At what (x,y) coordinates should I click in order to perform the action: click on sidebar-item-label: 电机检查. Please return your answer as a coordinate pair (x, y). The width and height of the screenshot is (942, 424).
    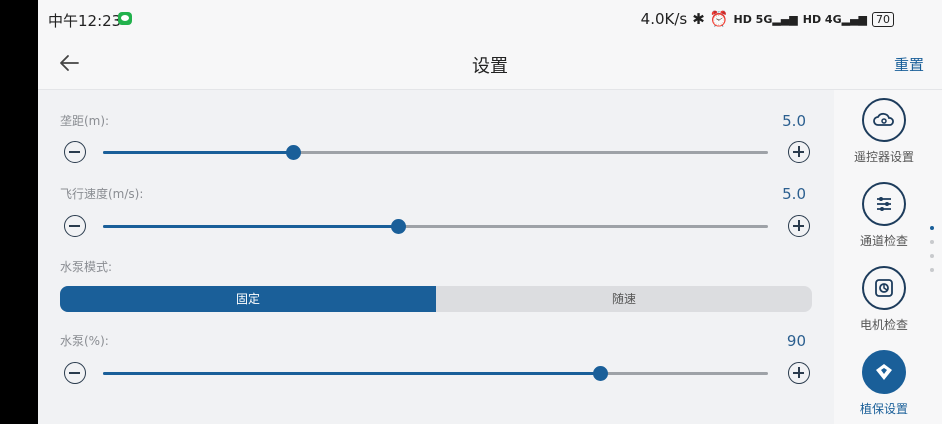
    Looking at the image, I should click on (883, 325).